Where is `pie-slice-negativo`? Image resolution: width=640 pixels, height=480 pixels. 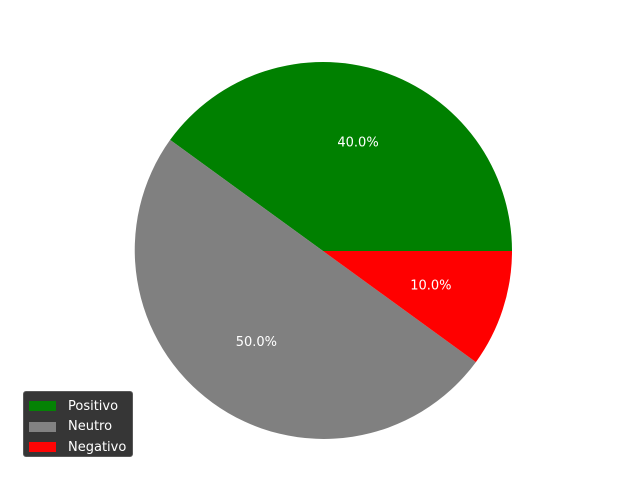 pie-slice-negativo is located at coordinates (417, 307).